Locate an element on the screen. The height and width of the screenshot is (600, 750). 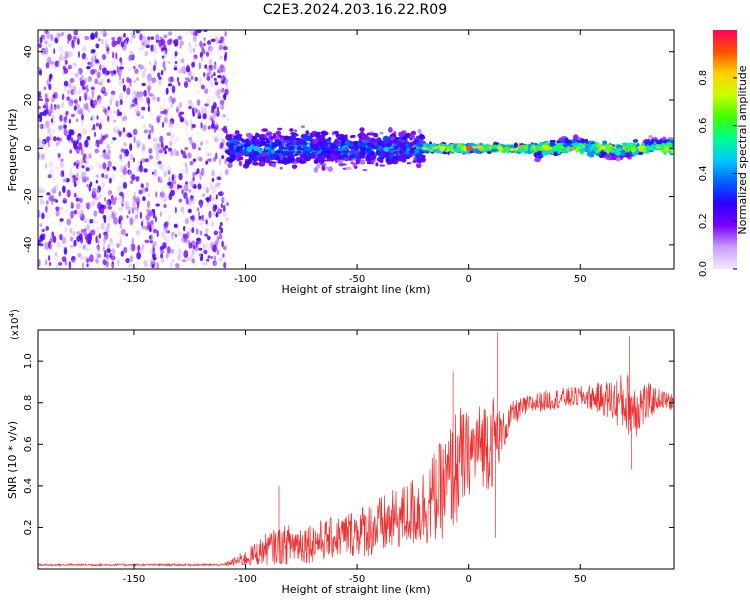
y-tick-label: -20 is located at coordinates (28, 196).